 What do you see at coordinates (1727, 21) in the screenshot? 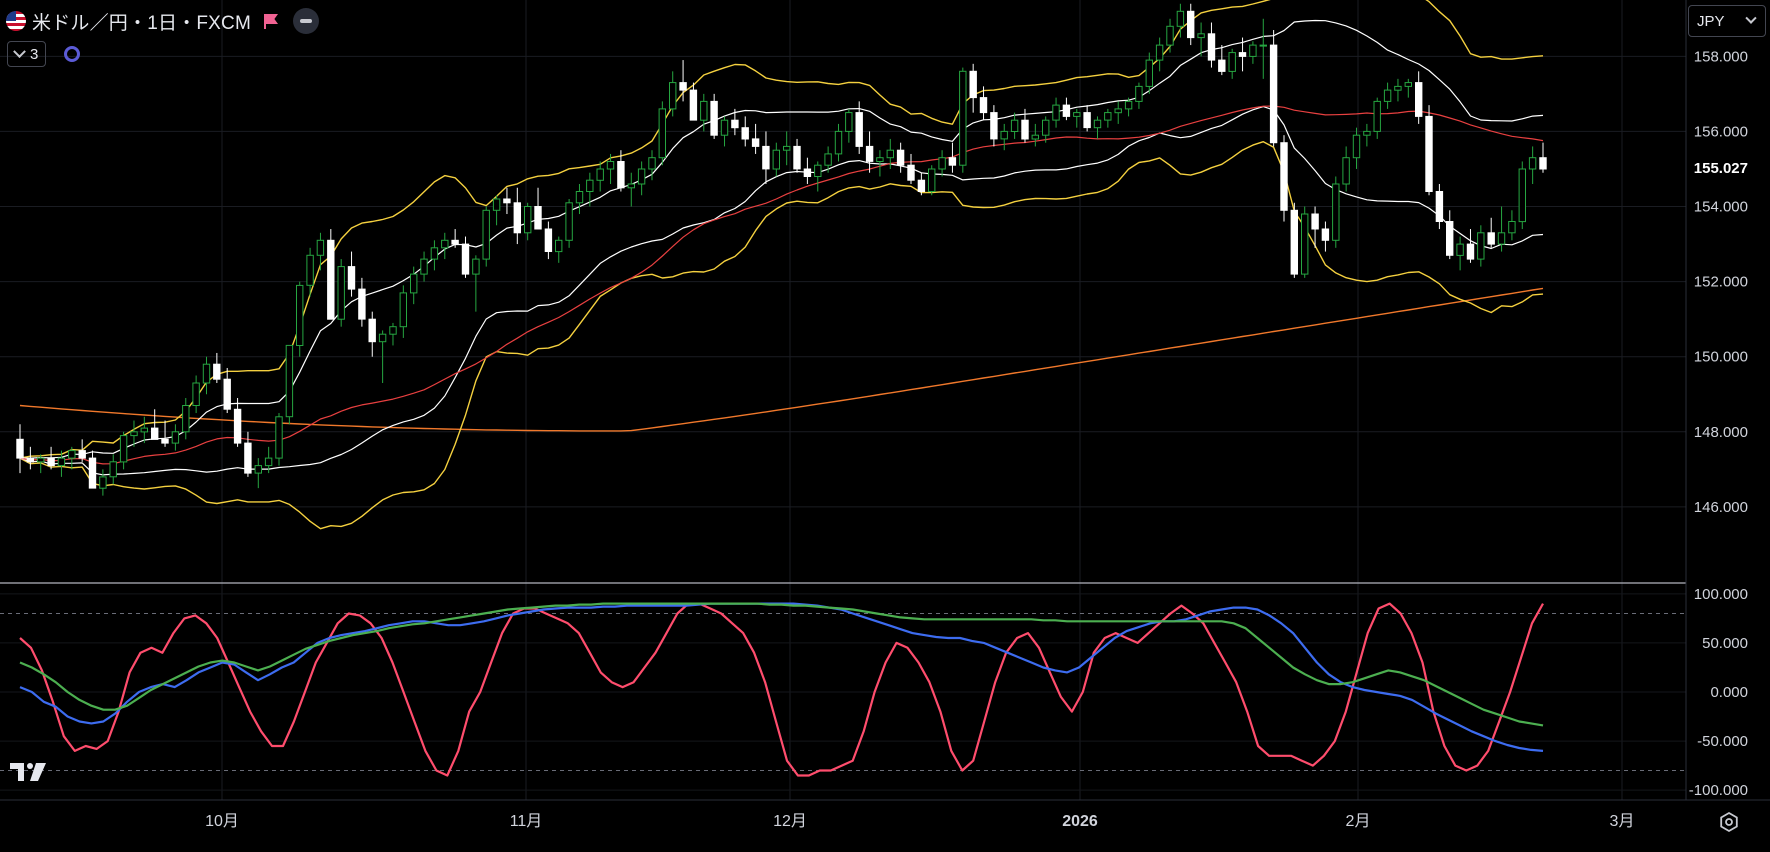
I see `currency-select: JPY` at bounding box center [1727, 21].